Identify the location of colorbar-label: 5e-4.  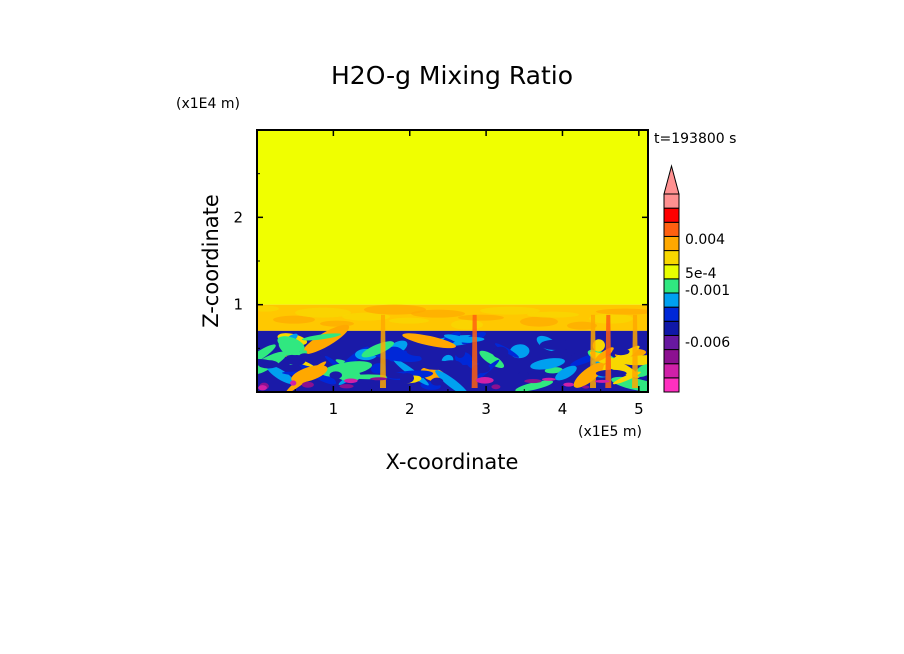
(701, 274).